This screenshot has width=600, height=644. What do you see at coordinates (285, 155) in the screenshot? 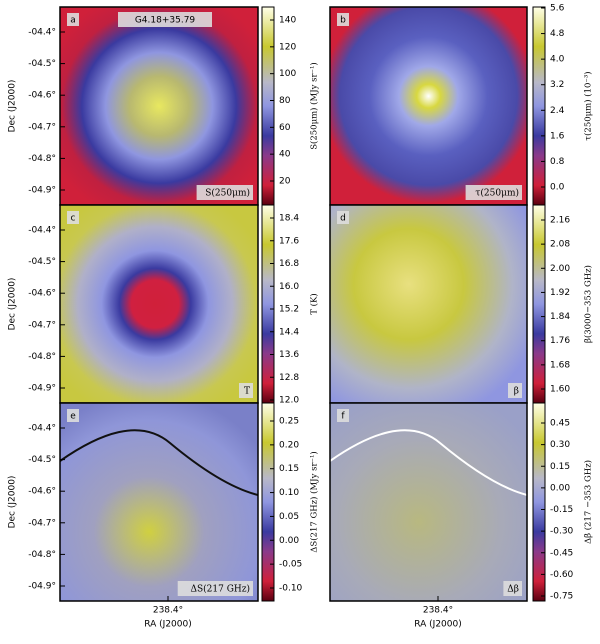
I see `colorbar-tick-label: 40` at bounding box center [285, 155].